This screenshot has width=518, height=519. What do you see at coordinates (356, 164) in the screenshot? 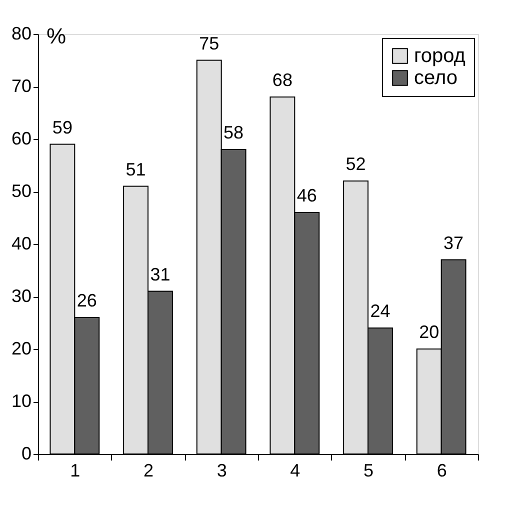
I see `data-label: 52` at bounding box center [356, 164].